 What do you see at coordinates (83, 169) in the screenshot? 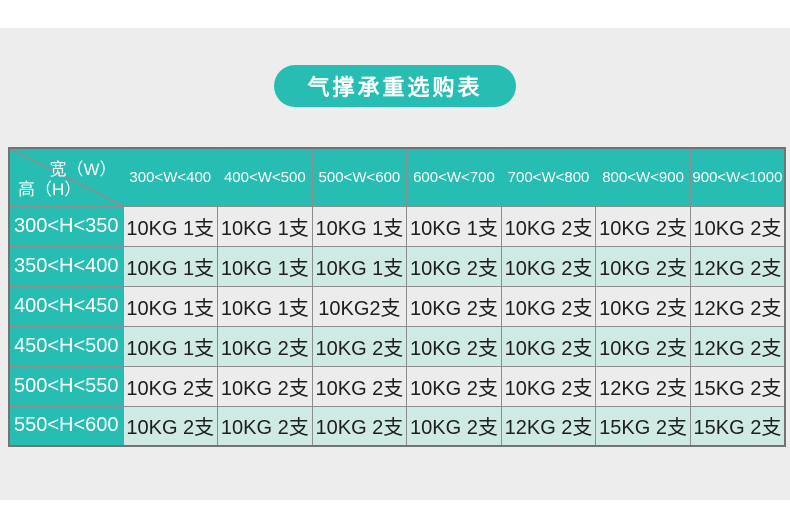
I see `width-axis-label: 宽（W）` at bounding box center [83, 169].